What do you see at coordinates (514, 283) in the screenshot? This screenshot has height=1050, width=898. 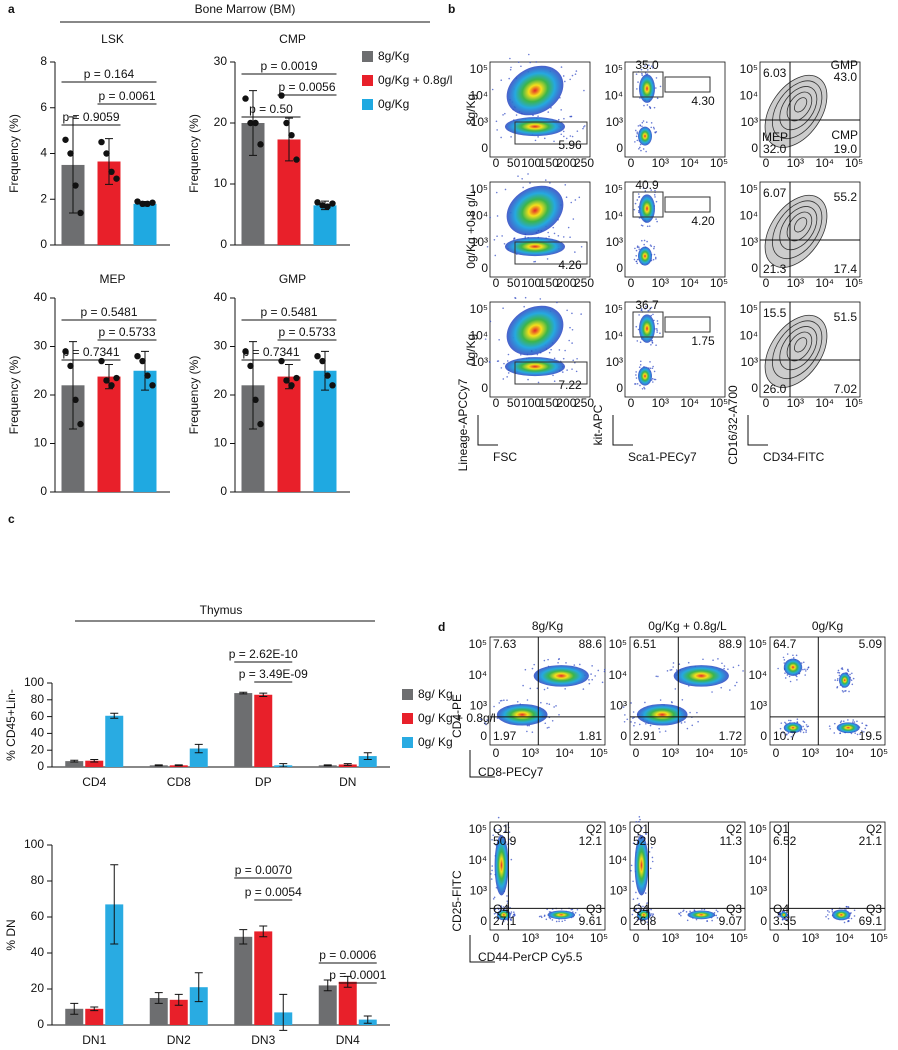 I see `flow-tick: 50` at bounding box center [514, 283].